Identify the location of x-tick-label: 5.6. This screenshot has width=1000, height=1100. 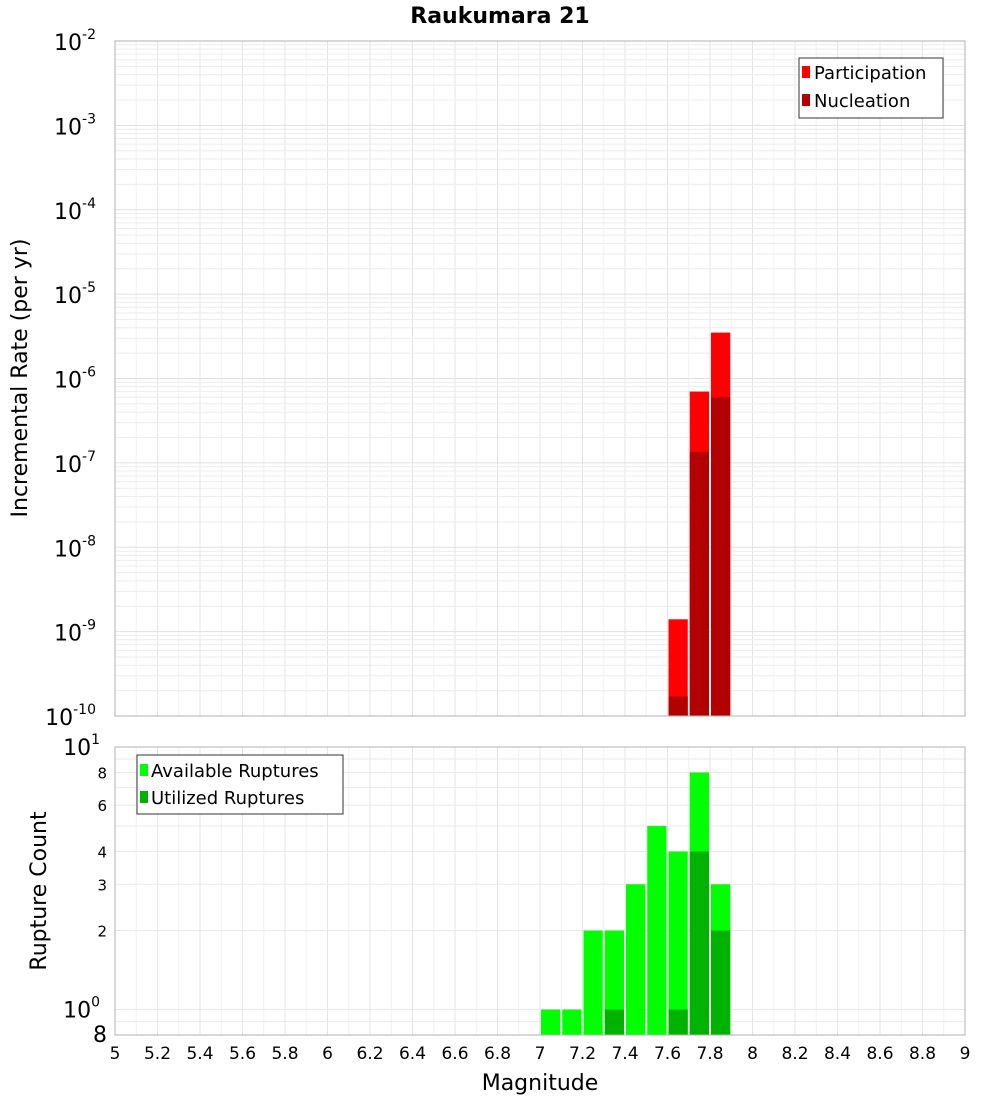
(242, 1054).